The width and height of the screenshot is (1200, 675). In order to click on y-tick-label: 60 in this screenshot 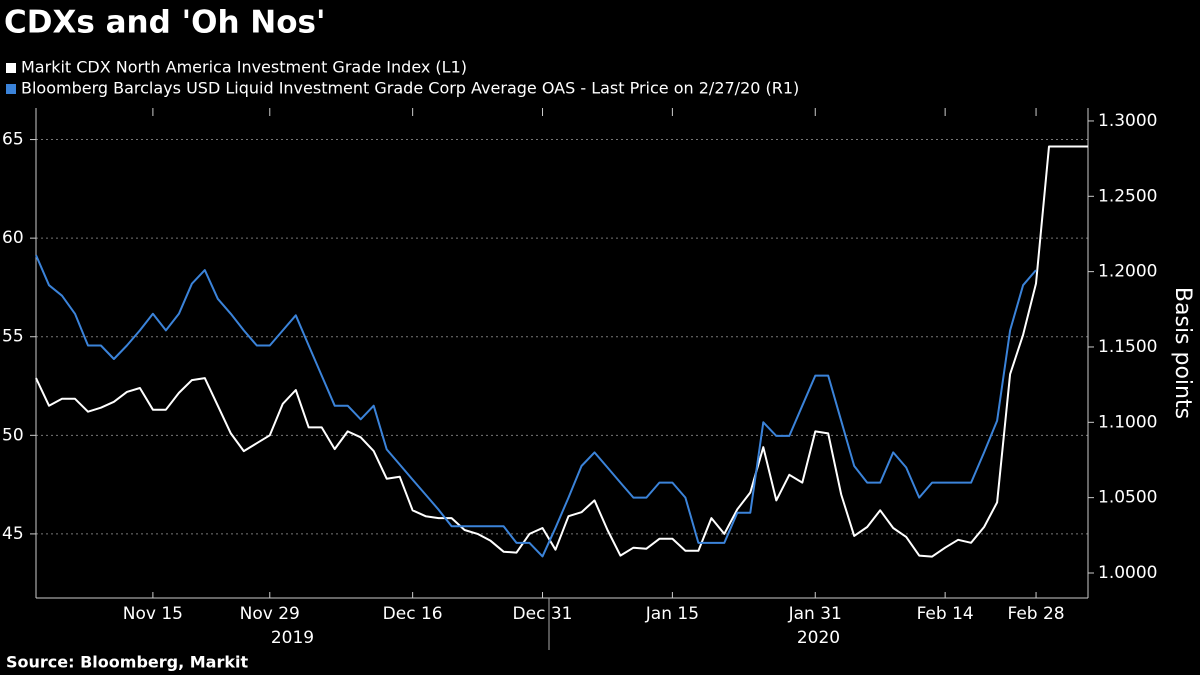, I will do `click(13, 238)`.